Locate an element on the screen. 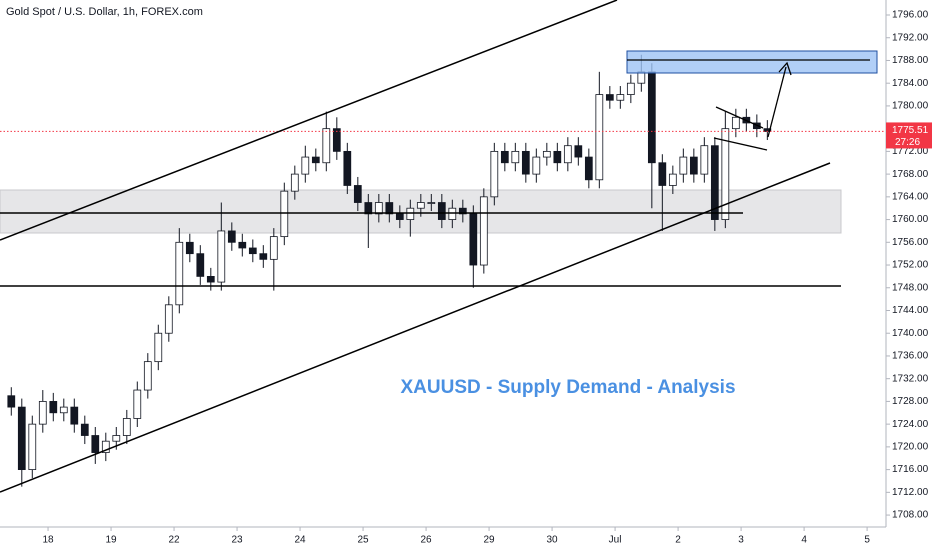 The height and width of the screenshot is (555, 932). x-tick-label: 3 is located at coordinates (741, 540).